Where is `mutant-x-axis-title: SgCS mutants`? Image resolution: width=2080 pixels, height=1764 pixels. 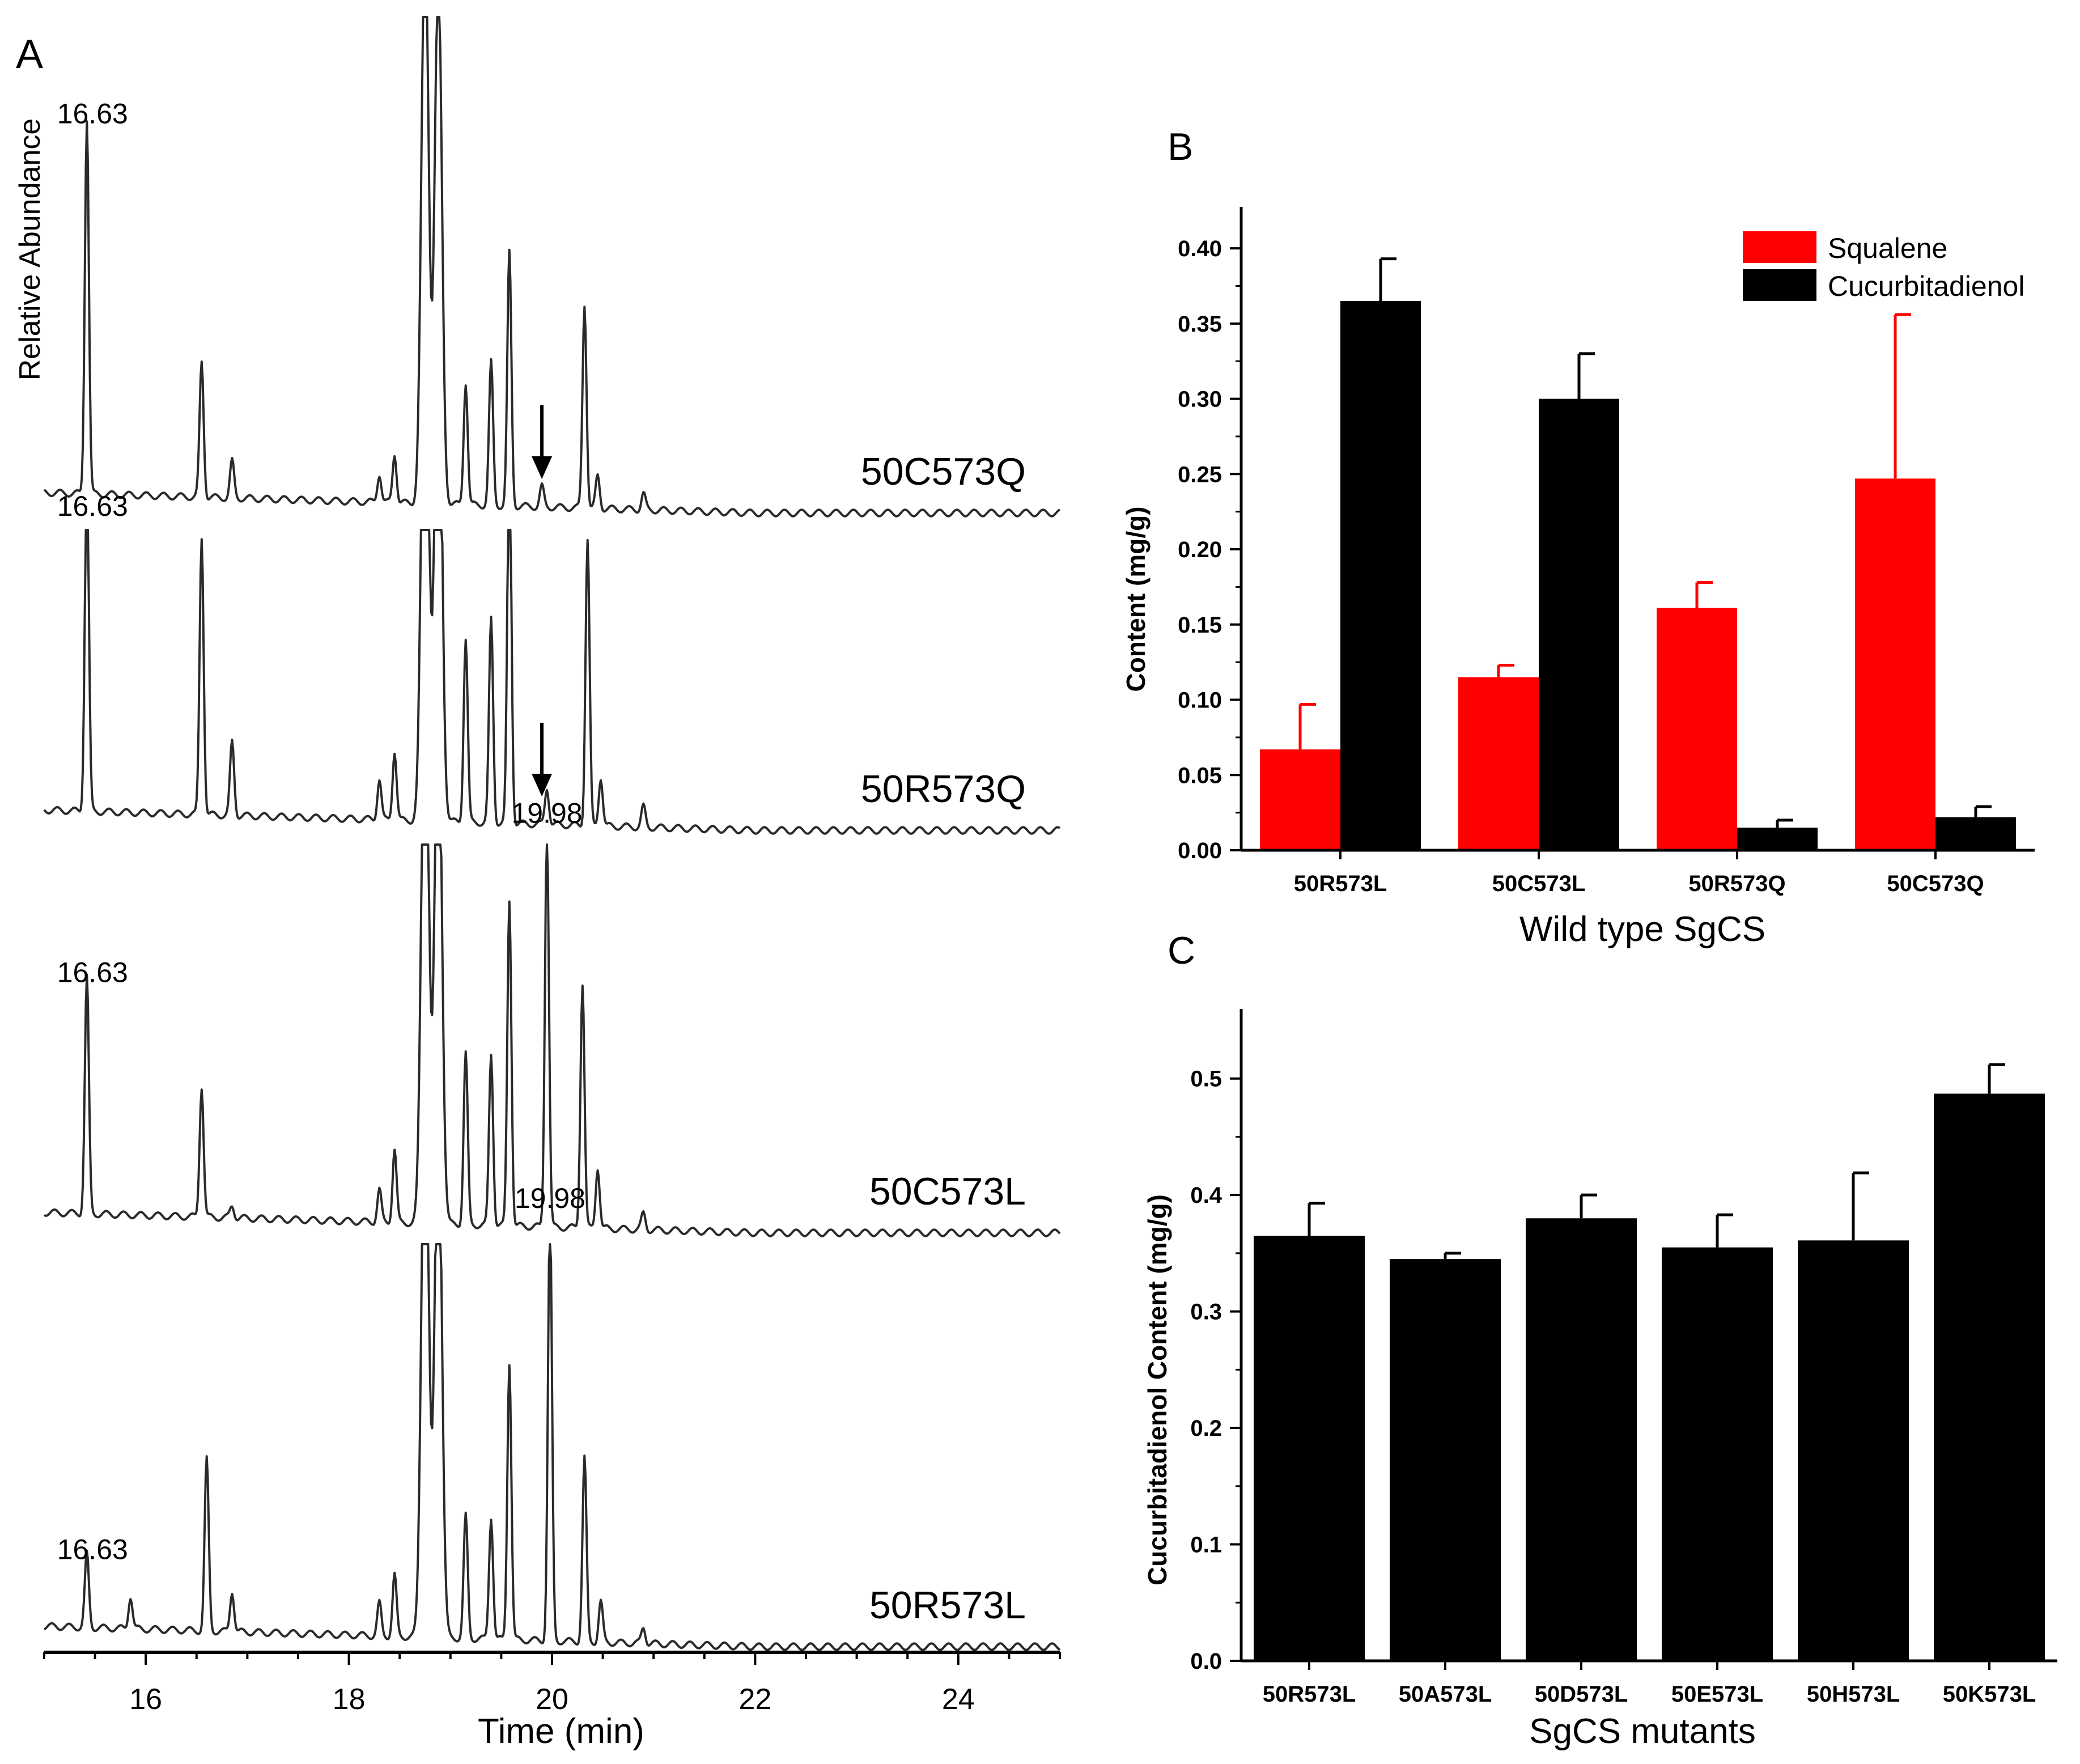
mutant-x-axis-title: SgCS mutants is located at coordinates (1642, 1731).